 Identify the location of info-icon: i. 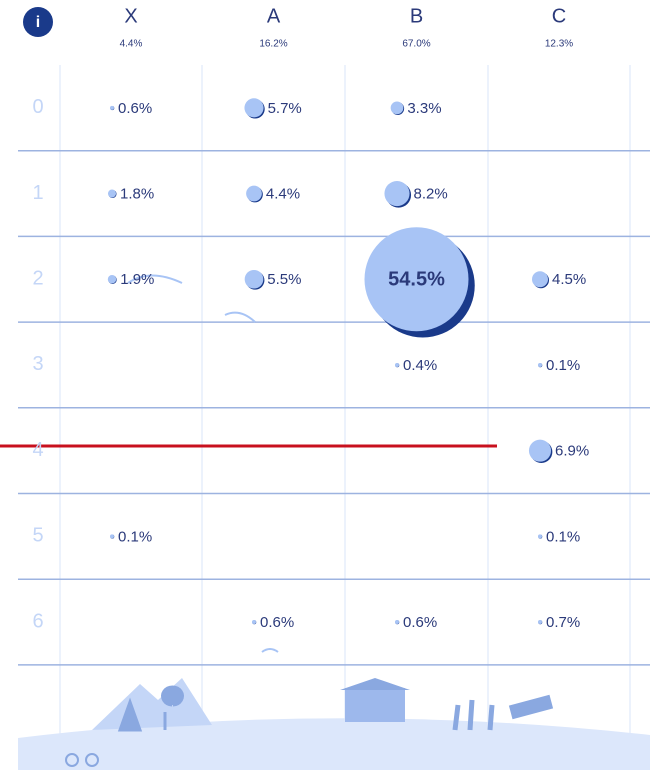
(38, 22).